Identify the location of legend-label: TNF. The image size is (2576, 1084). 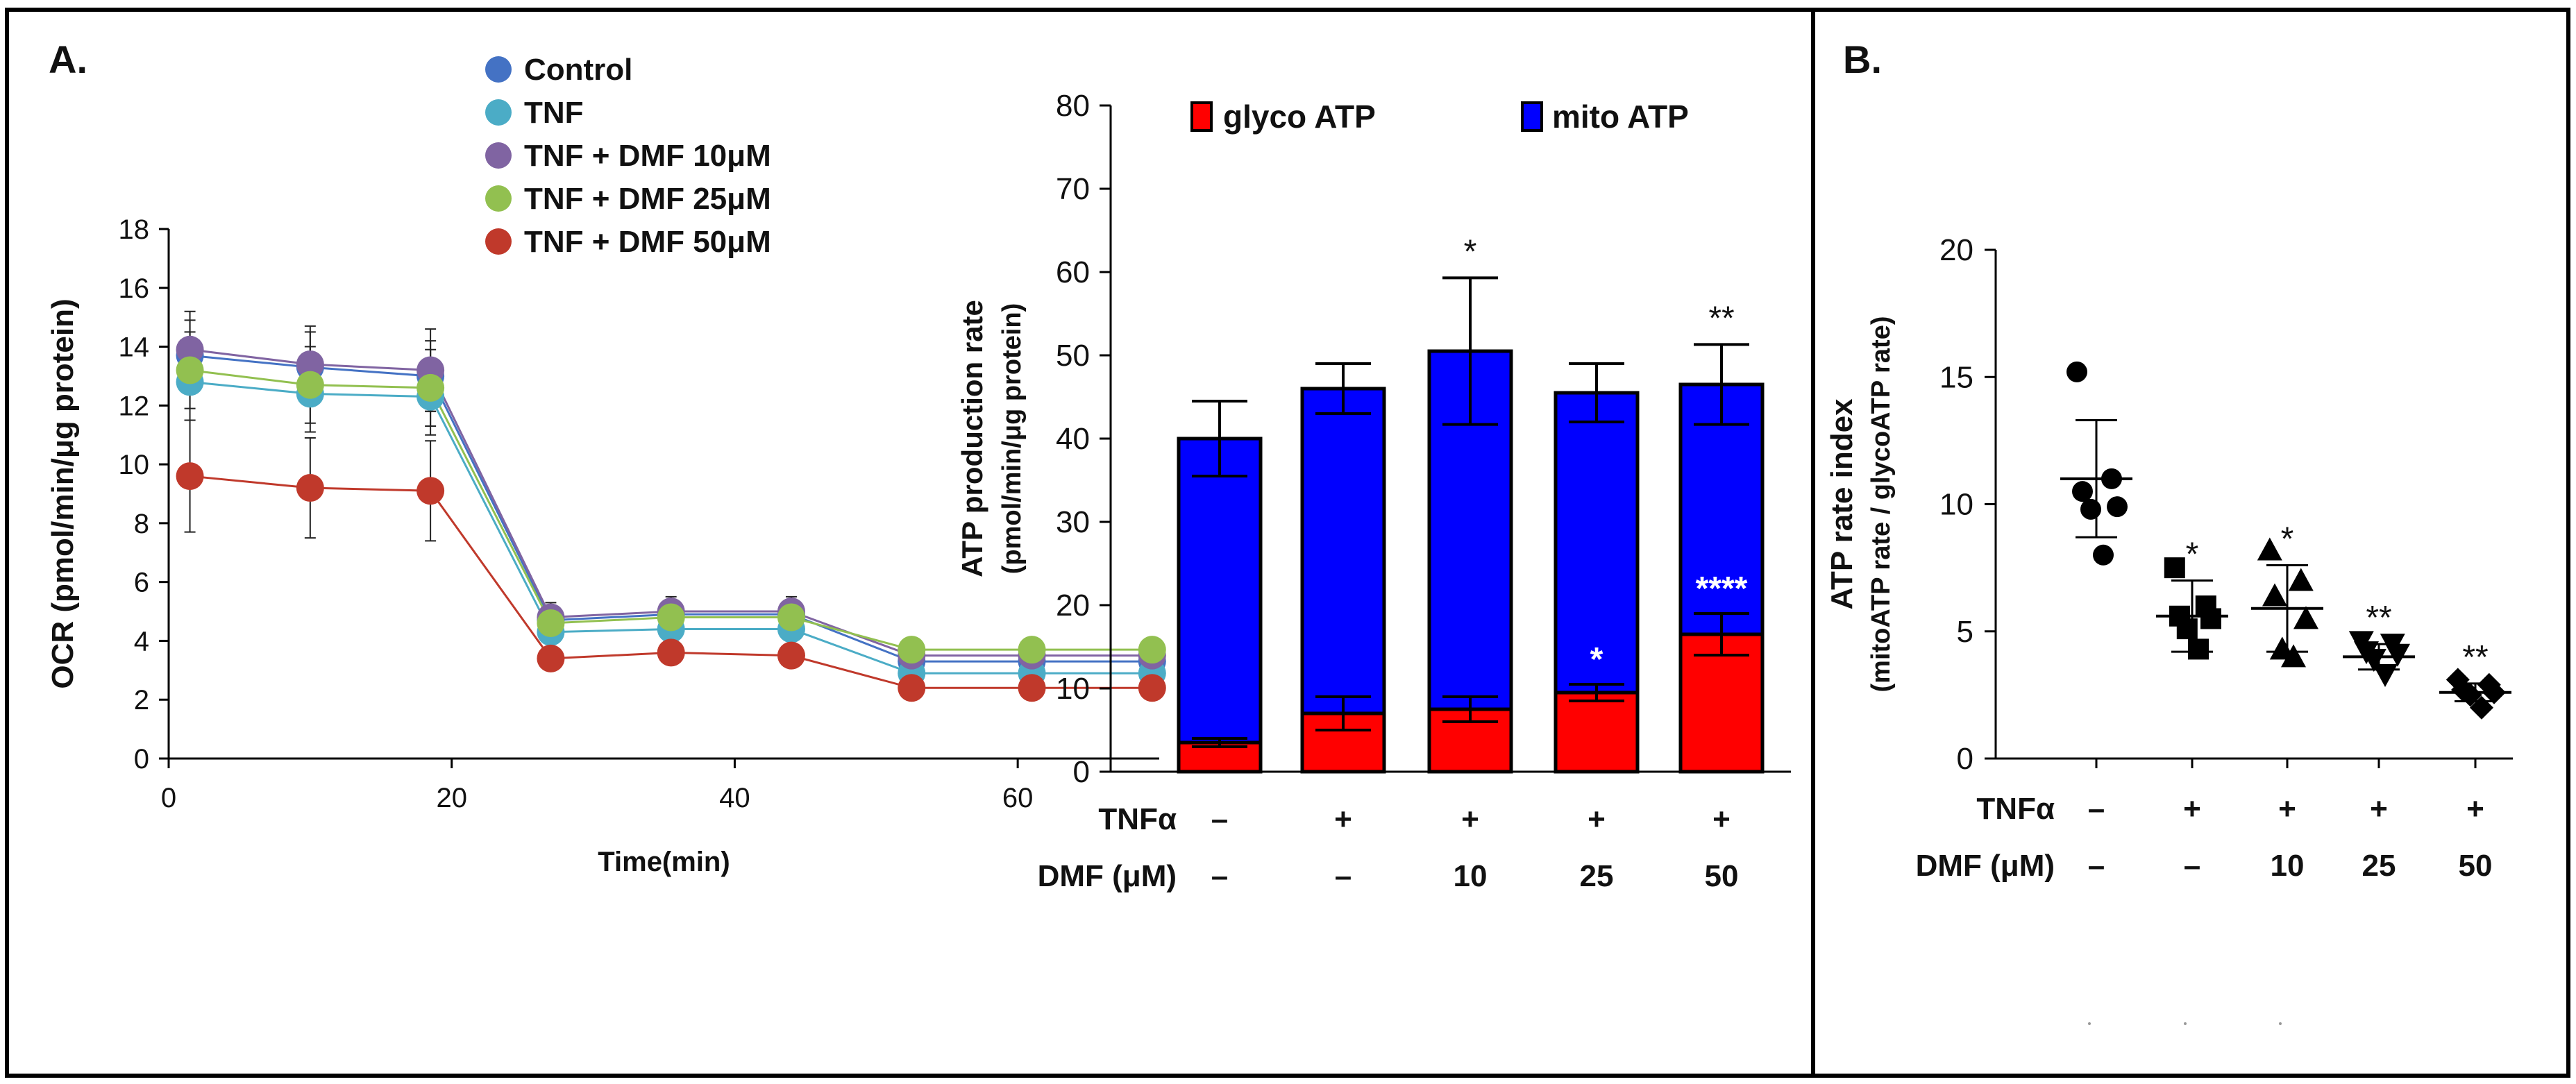
(554, 113).